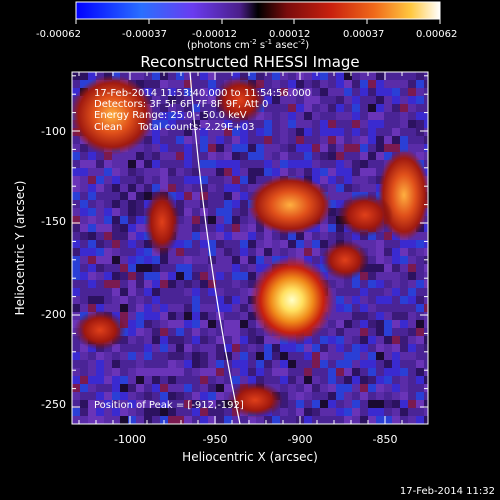 The height and width of the screenshot is (500, 500). What do you see at coordinates (170, 115) in the screenshot?
I see `info-line: Energy Range: 25.0 - 50.0 keV` at bounding box center [170, 115].